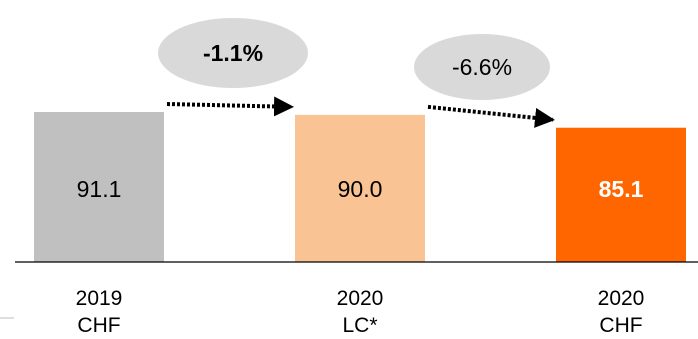 The image size is (698, 339). I want to click on change-arrows, so click(360, 112).